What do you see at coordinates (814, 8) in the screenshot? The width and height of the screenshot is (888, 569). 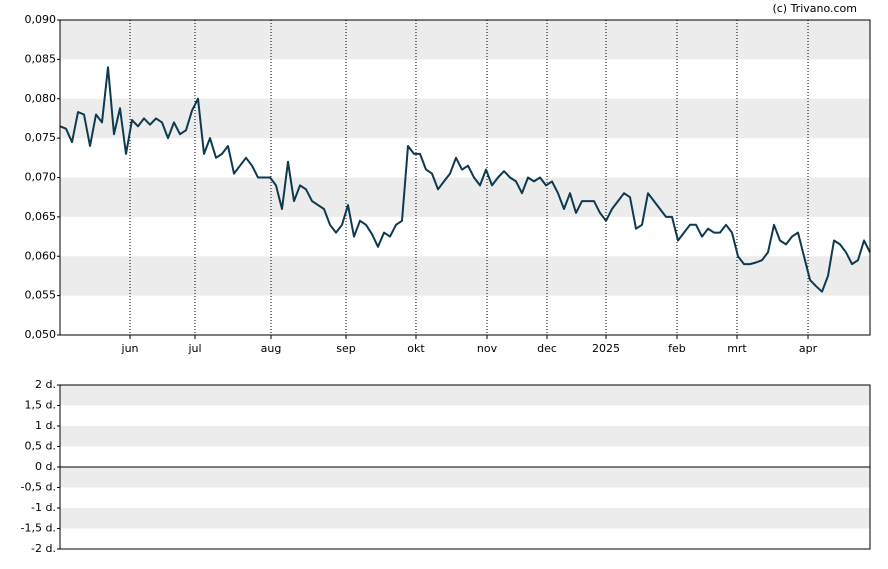 I see `credit: (c) Trivano.com` at bounding box center [814, 8].